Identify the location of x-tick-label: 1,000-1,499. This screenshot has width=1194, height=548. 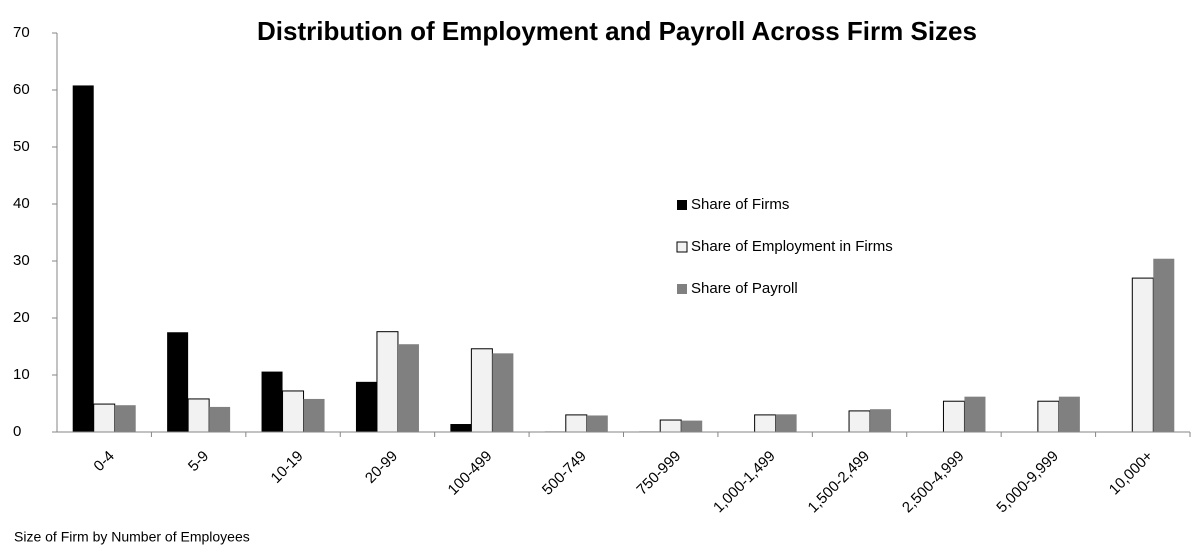
(744, 482).